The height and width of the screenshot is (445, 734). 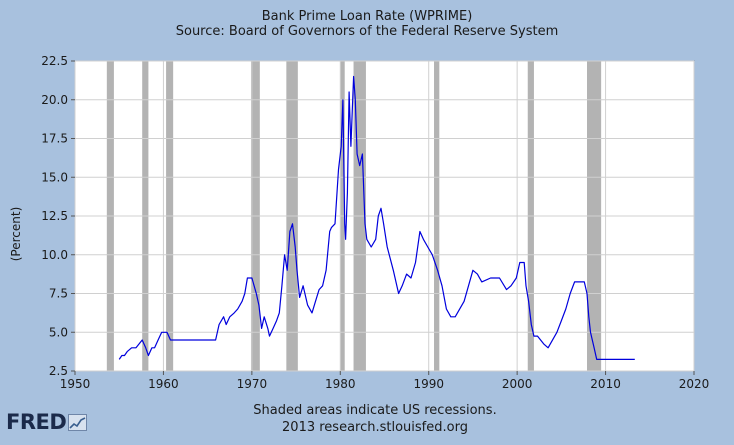 I want to click on x-tick-label-5: 2000, so click(x=517, y=384).